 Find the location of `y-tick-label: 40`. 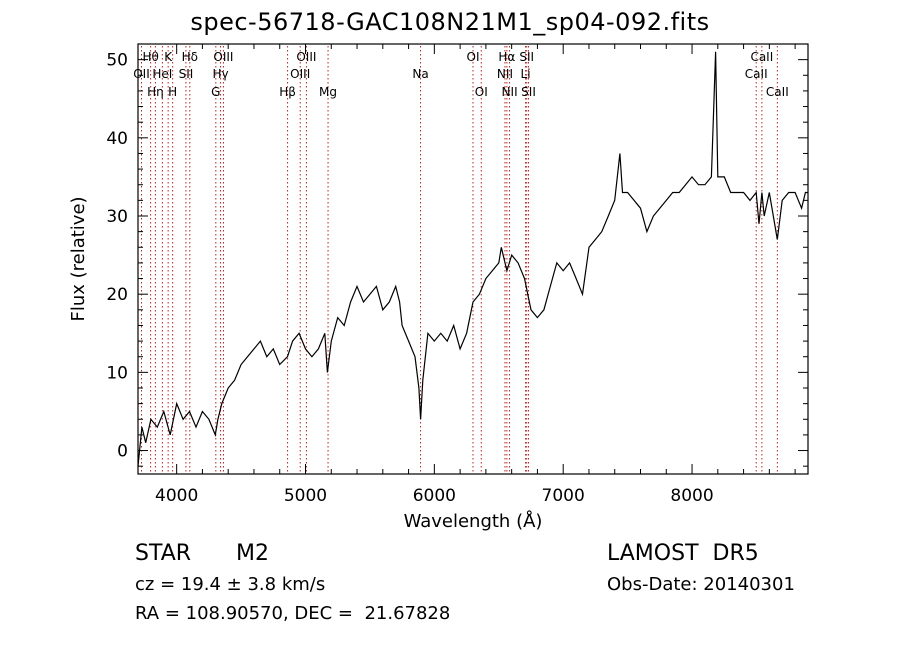

y-tick-label: 40 is located at coordinates (117, 139).